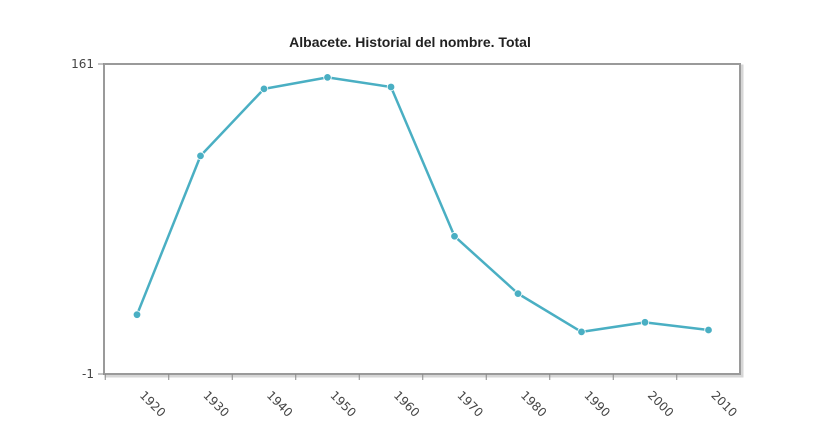 This screenshot has width=840, height=433. I want to click on y-axis: 161 -1, so click(87, 219).